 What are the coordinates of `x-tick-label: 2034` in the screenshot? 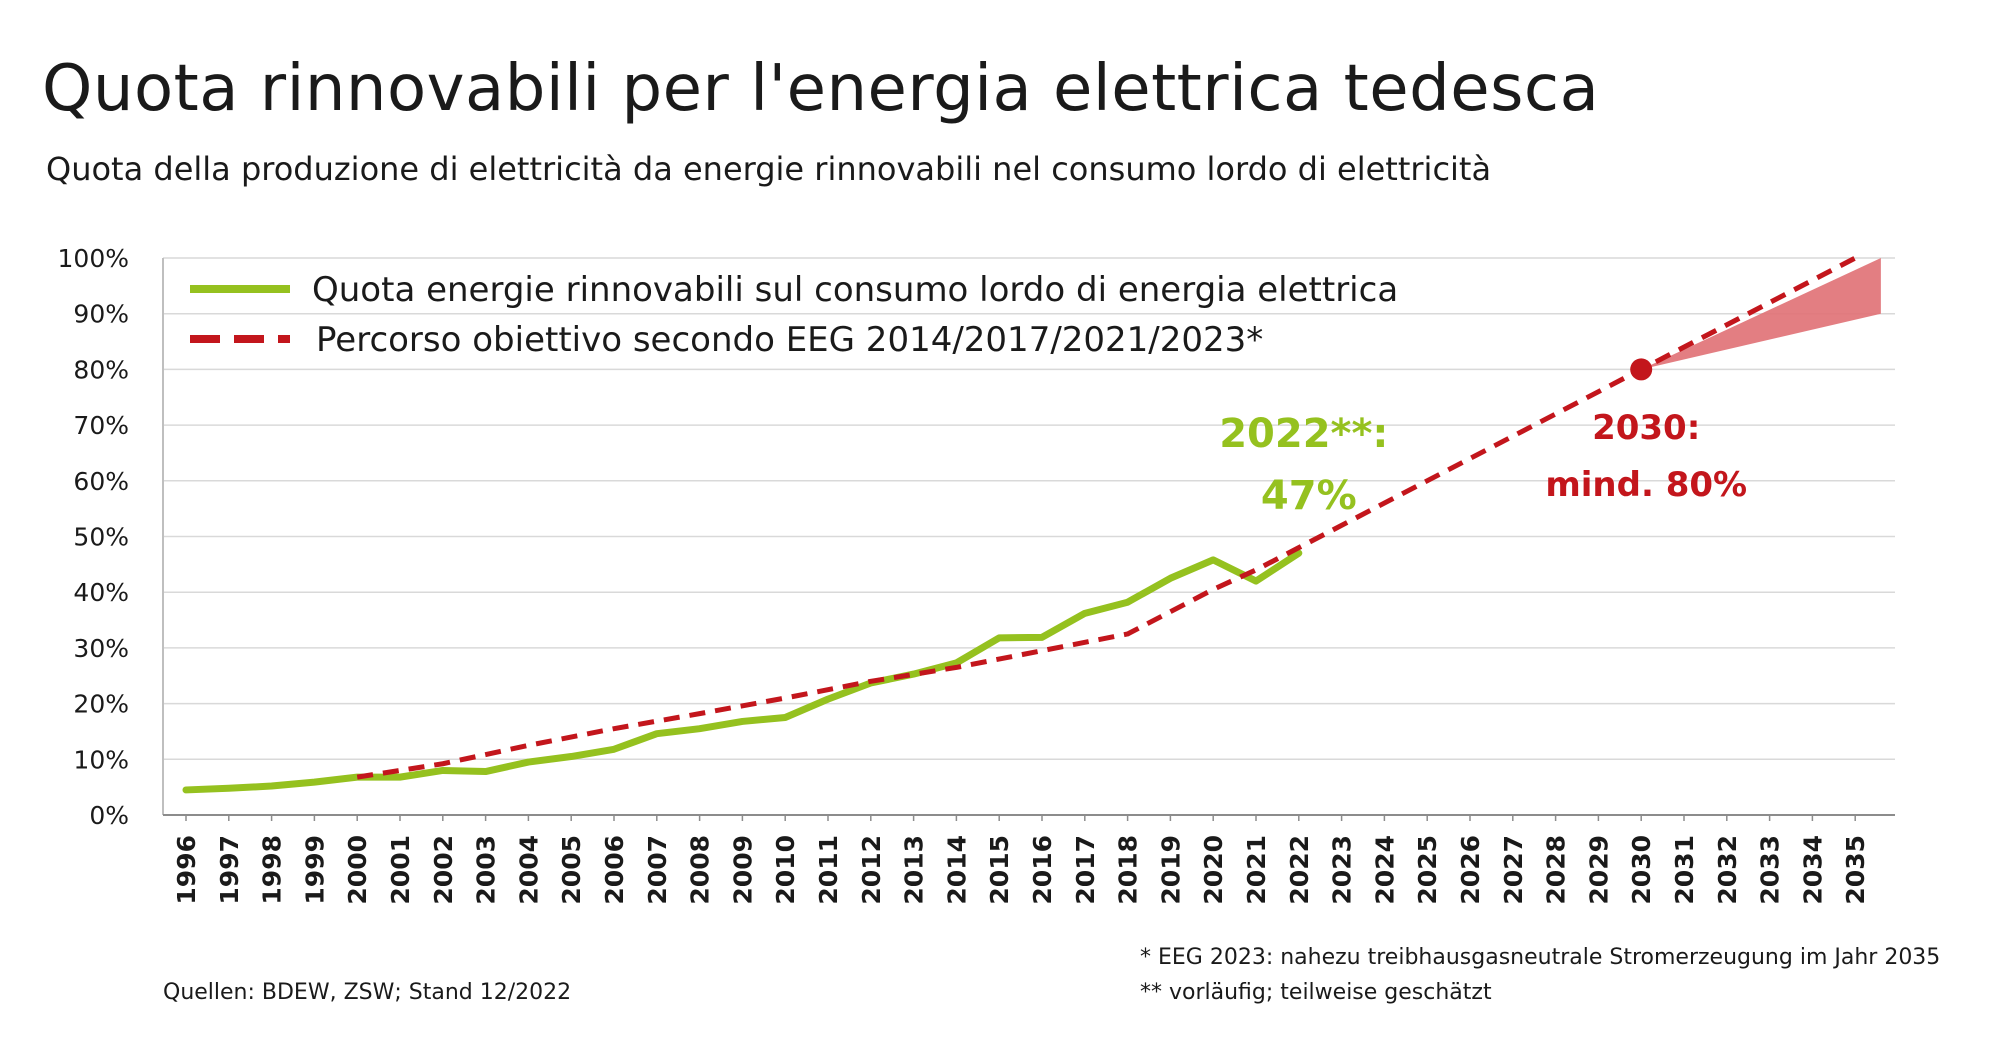 It's located at (1812, 870).